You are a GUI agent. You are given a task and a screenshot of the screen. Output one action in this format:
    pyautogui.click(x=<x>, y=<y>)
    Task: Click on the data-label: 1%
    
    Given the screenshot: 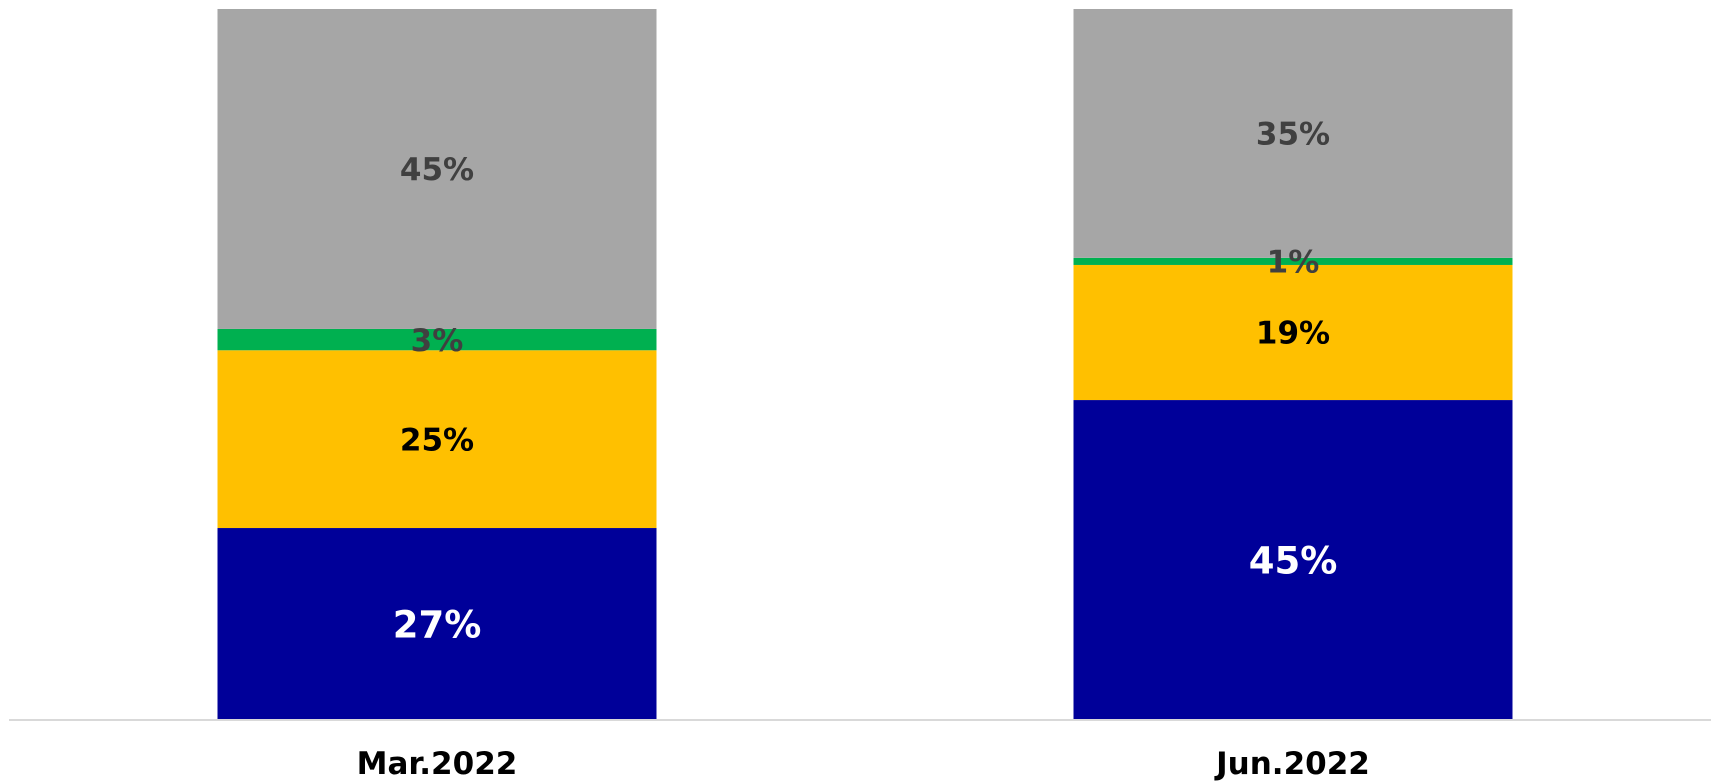 What is the action you would take?
    pyautogui.click(x=1293, y=263)
    